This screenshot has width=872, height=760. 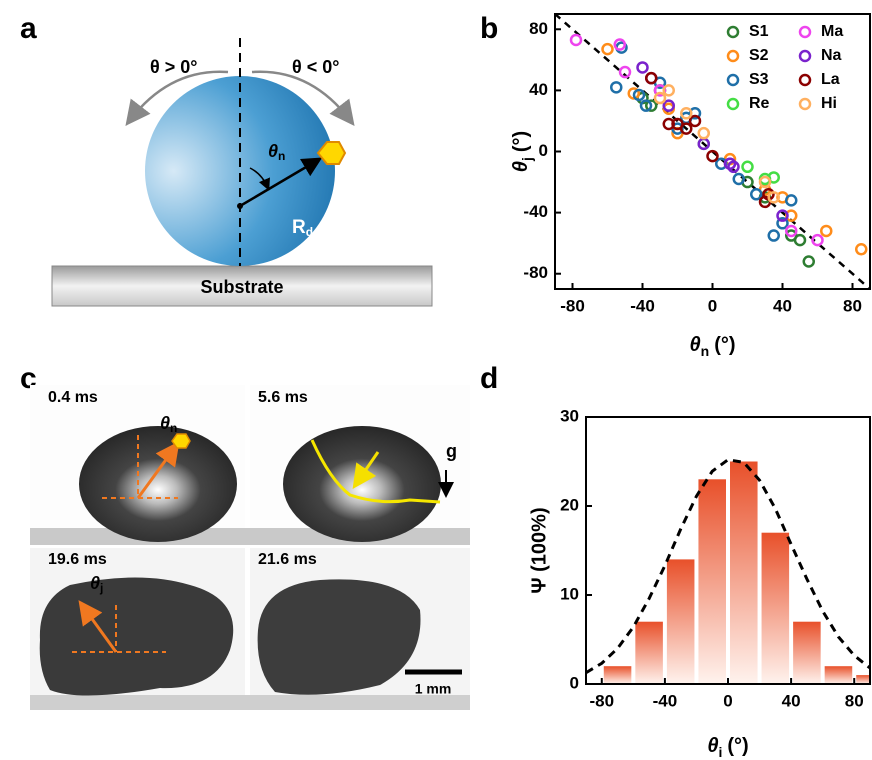 What do you see at coordinates (759, 103) in the screenshot?
I see `legend-label: Re` at bounding box center [759, 103].